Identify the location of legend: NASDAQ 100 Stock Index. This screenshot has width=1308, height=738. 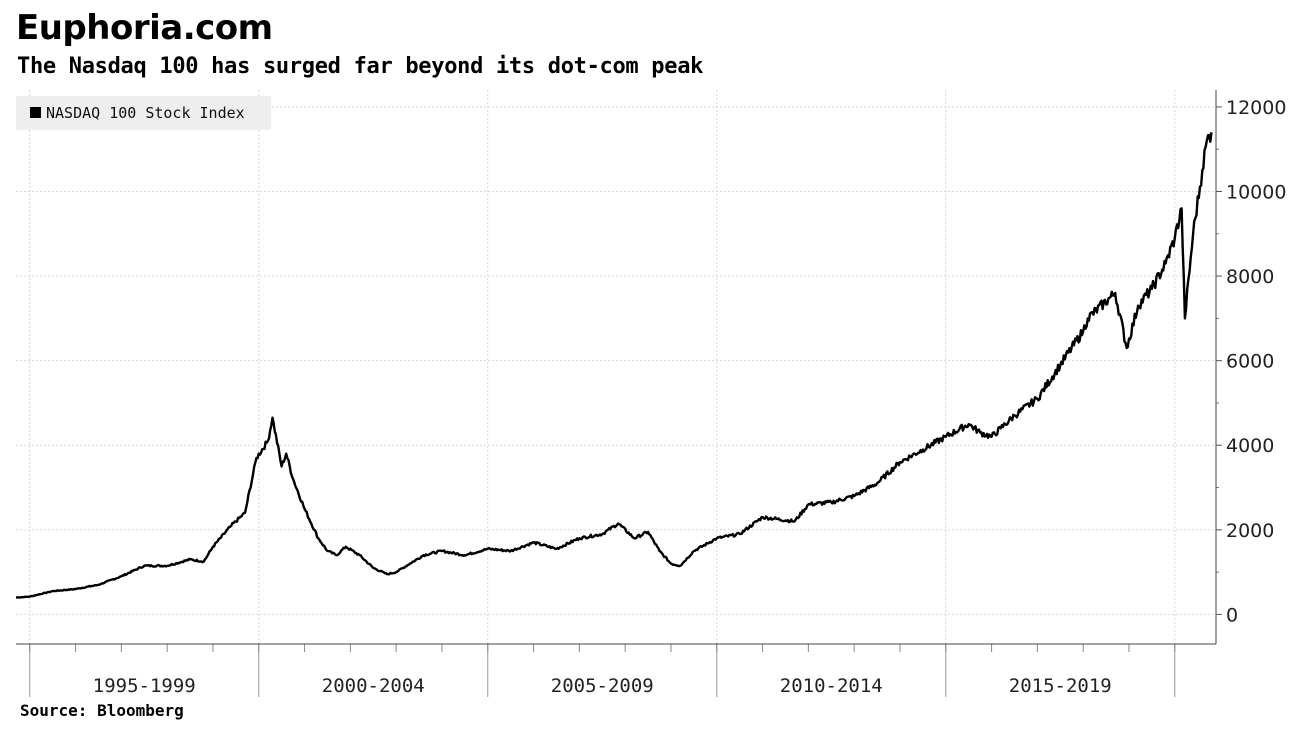
(143, 113).